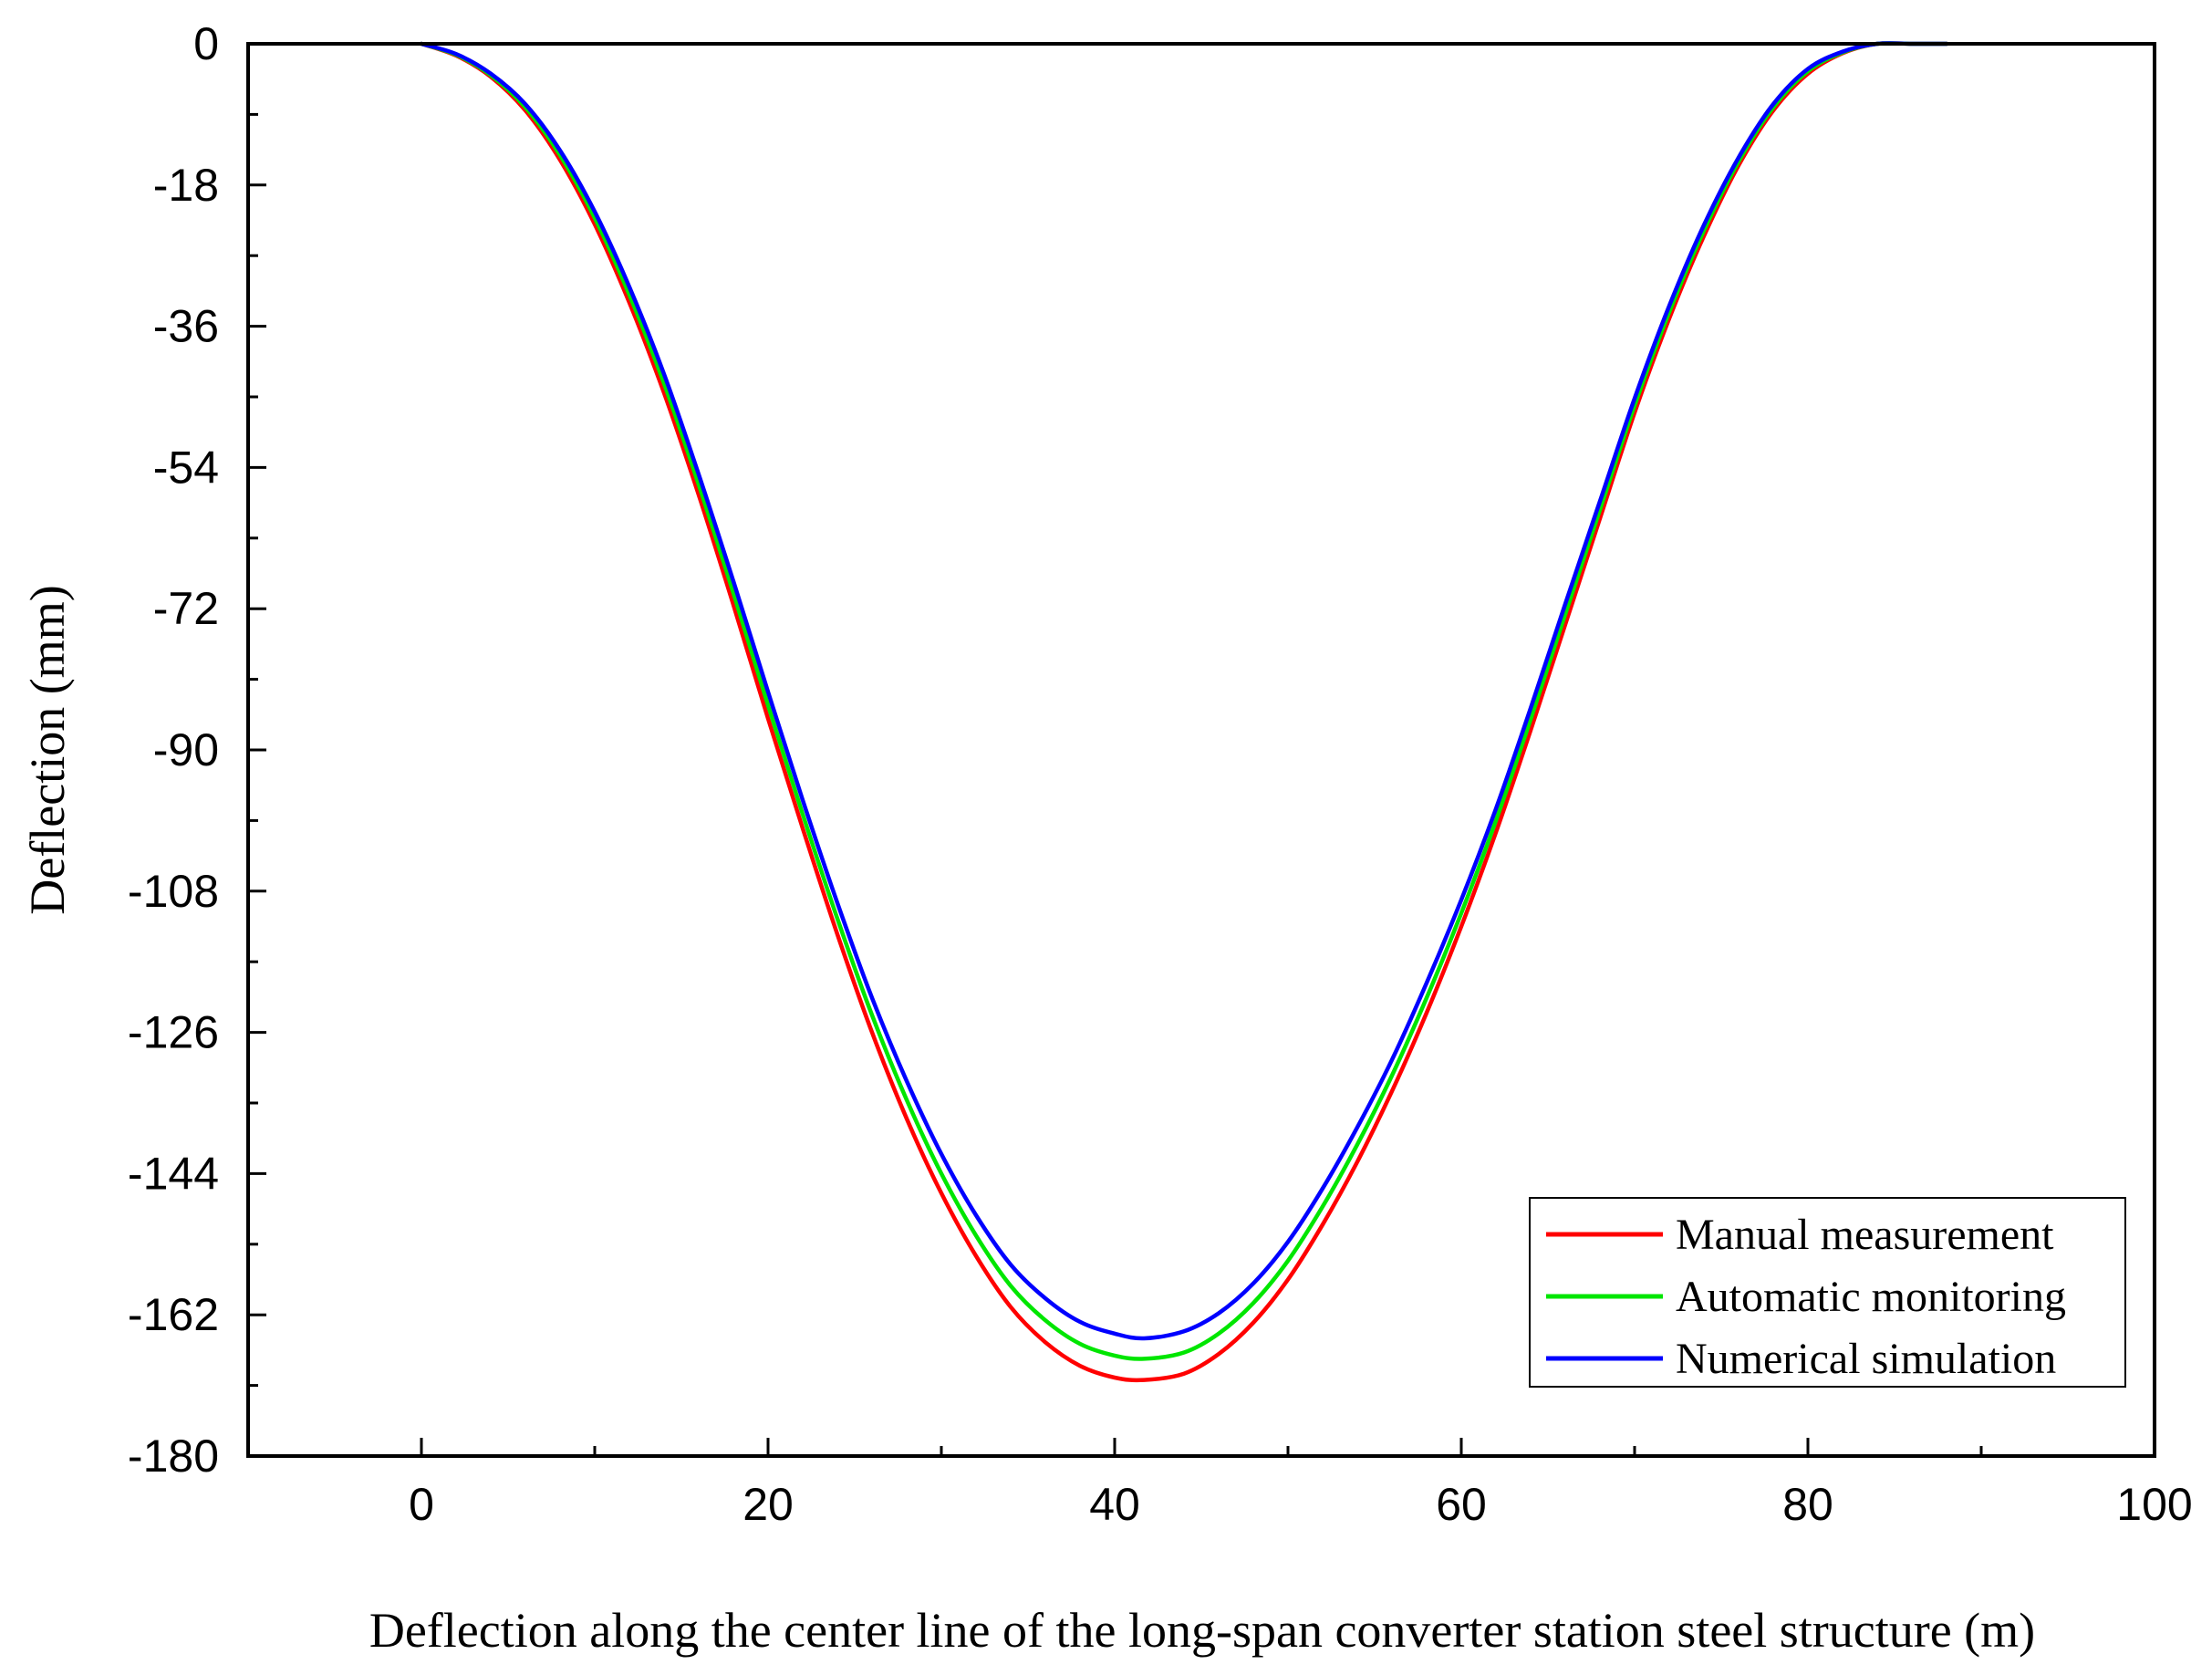 The image size is (2212, 1675). Describe the element at coordinates (173, 1032) in the screenshot. I see `y-tick-label: -126` at that location.